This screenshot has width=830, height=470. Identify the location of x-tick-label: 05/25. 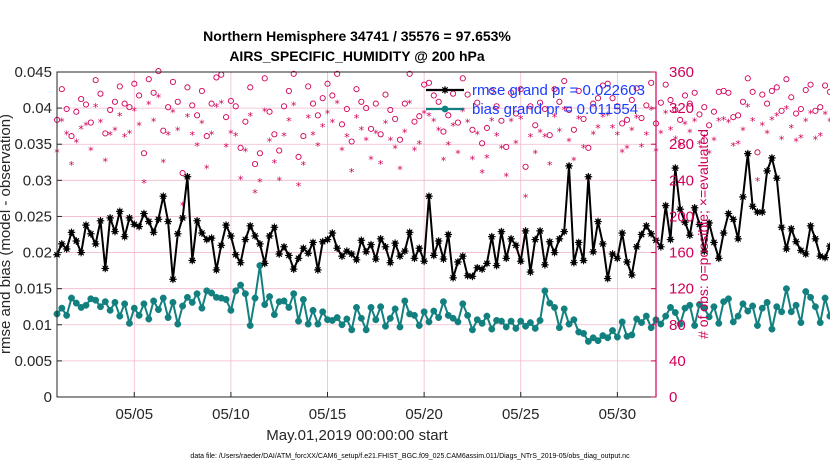
(521, 414).